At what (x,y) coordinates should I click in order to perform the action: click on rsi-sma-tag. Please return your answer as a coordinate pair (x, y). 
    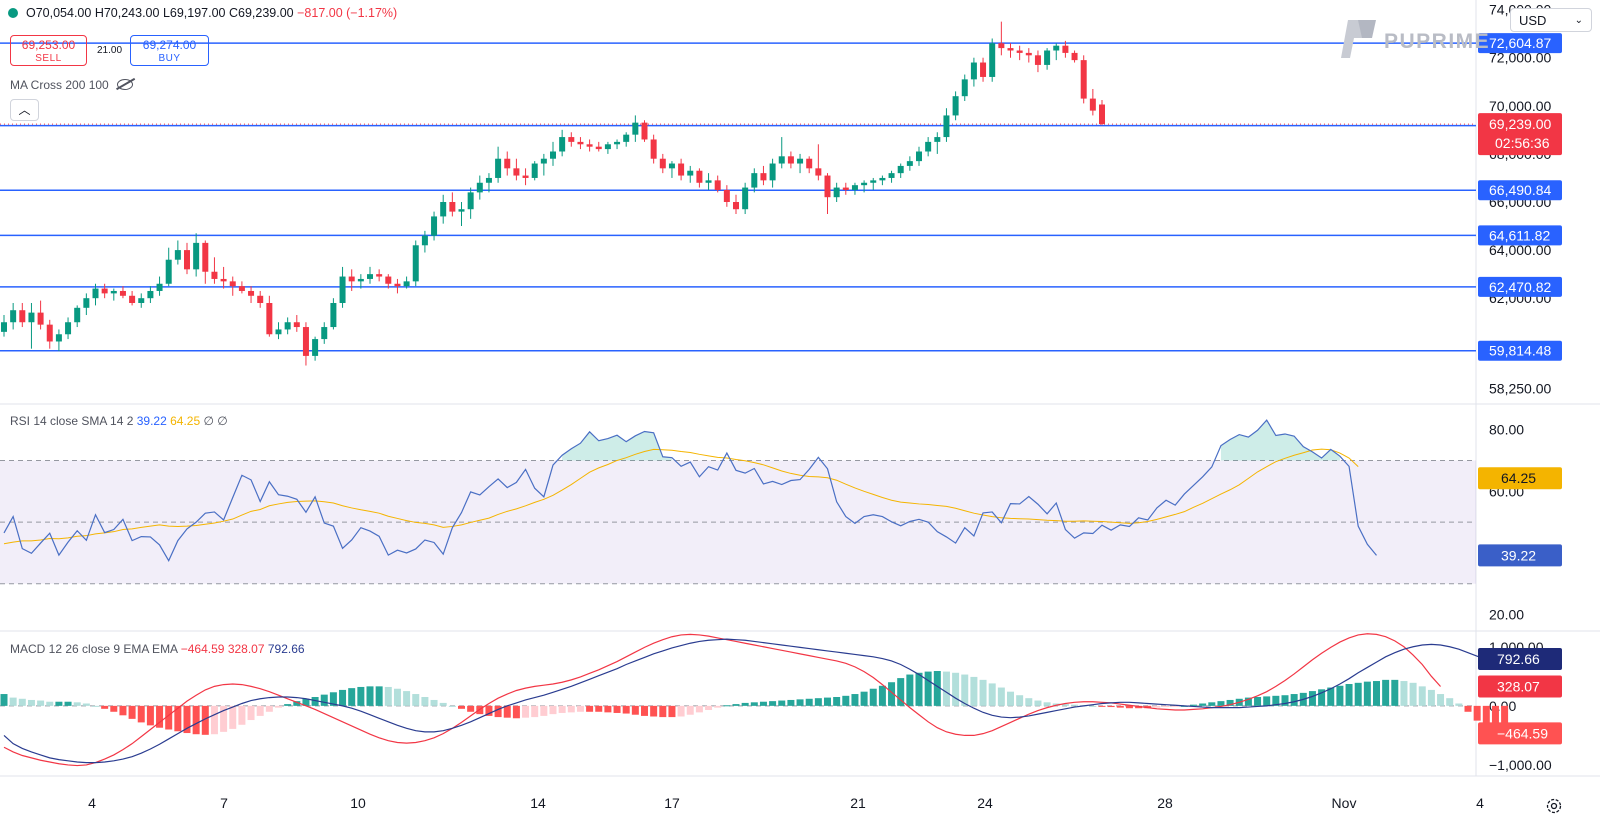
    Looking at the image, I should click on (1520, 478).